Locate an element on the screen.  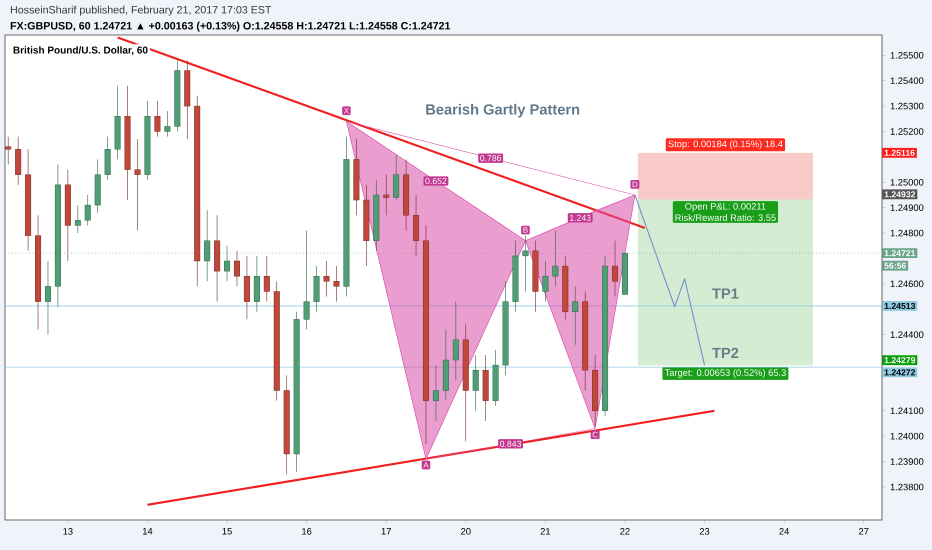
y-tick-label: 1.23800 is located at coordinates (907, 487).